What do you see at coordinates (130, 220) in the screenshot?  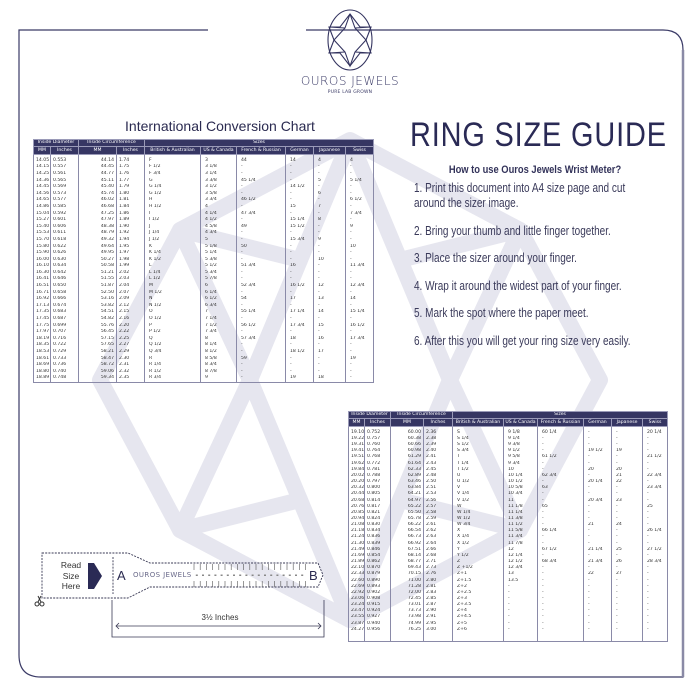 I see `table-cell: 1.89` at bounding box center [130, 220].